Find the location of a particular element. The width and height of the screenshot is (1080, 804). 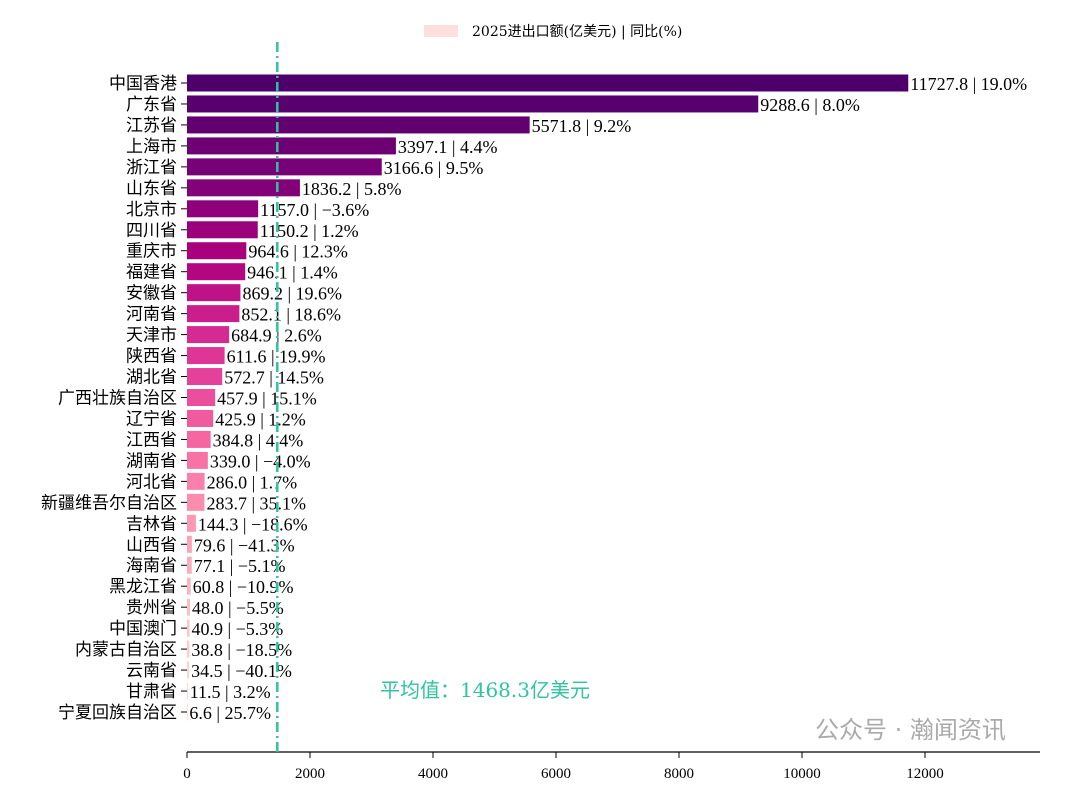

legend-swatch is located at coordinates (441, 31).